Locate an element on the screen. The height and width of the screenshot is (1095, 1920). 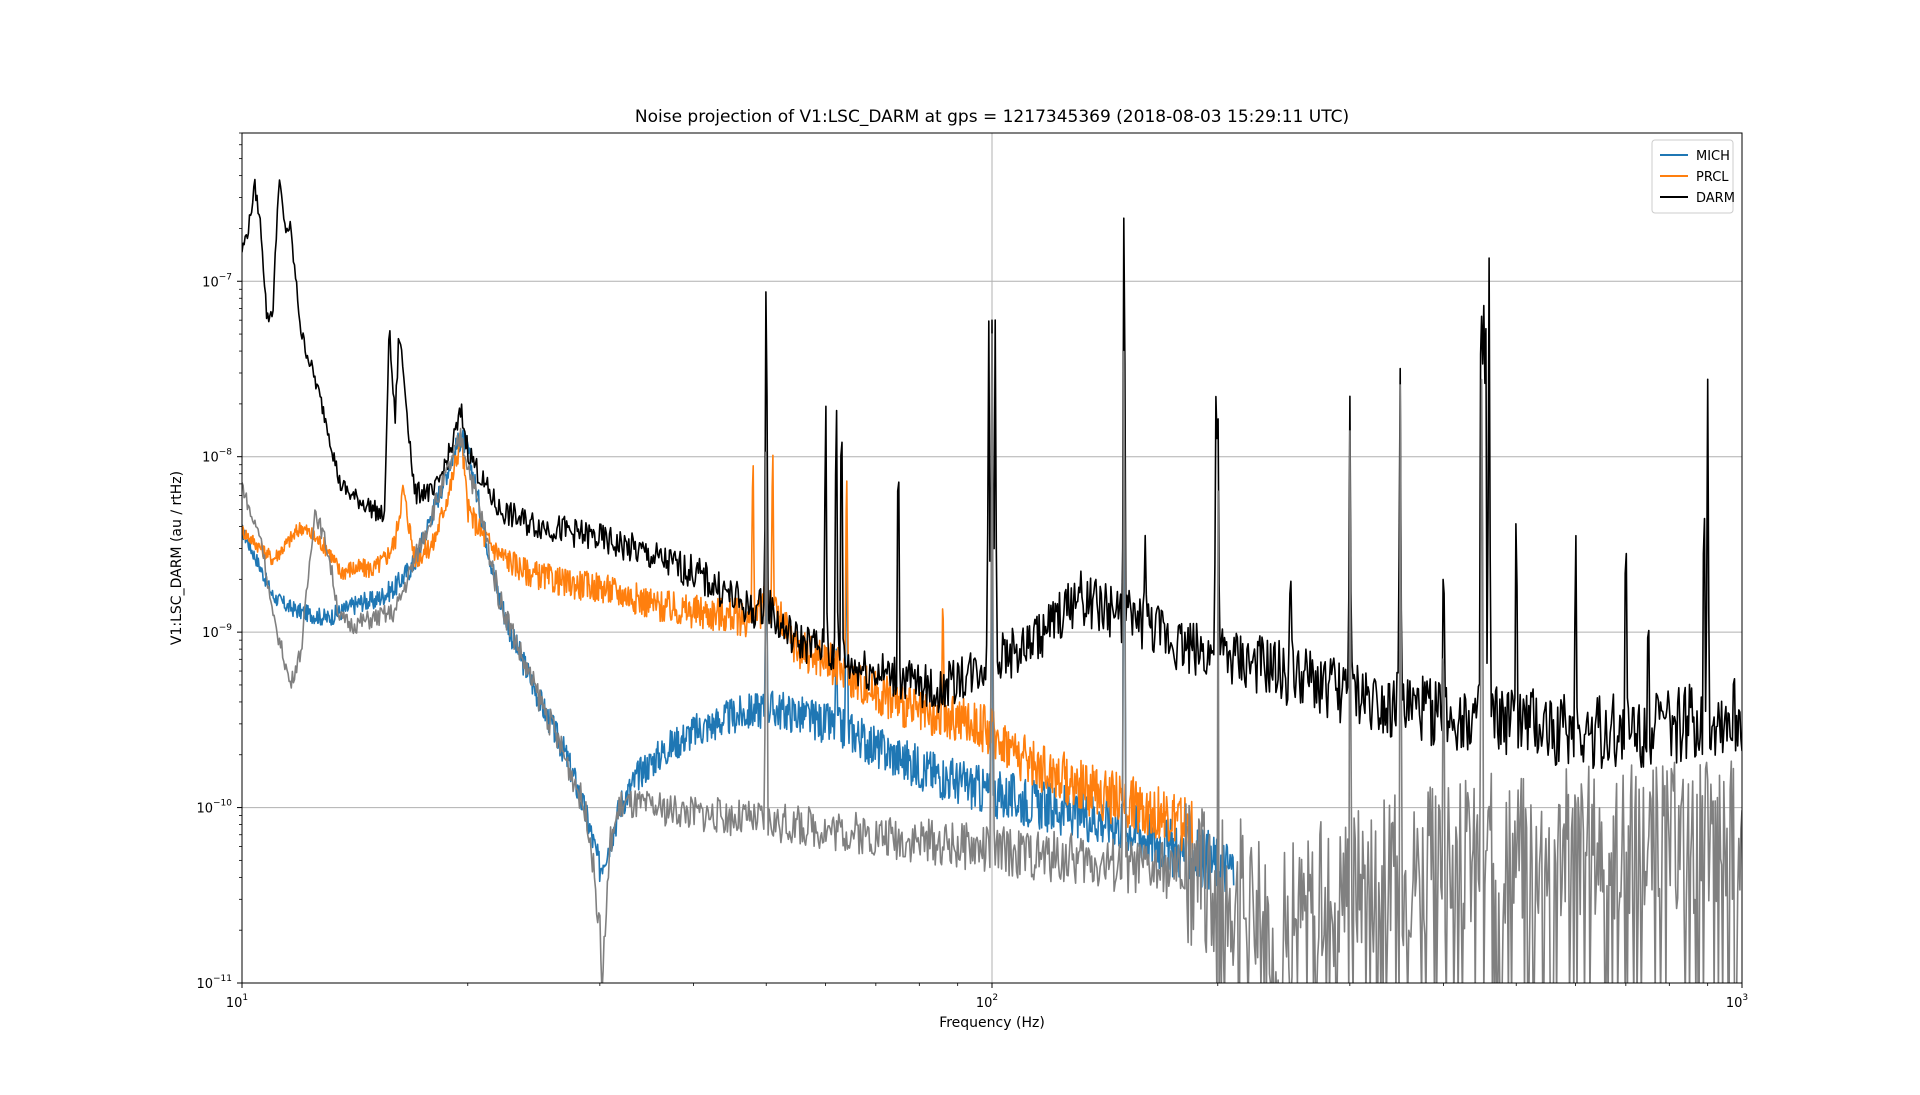
legend-label: DARM is located at coordinates (1715, 198).